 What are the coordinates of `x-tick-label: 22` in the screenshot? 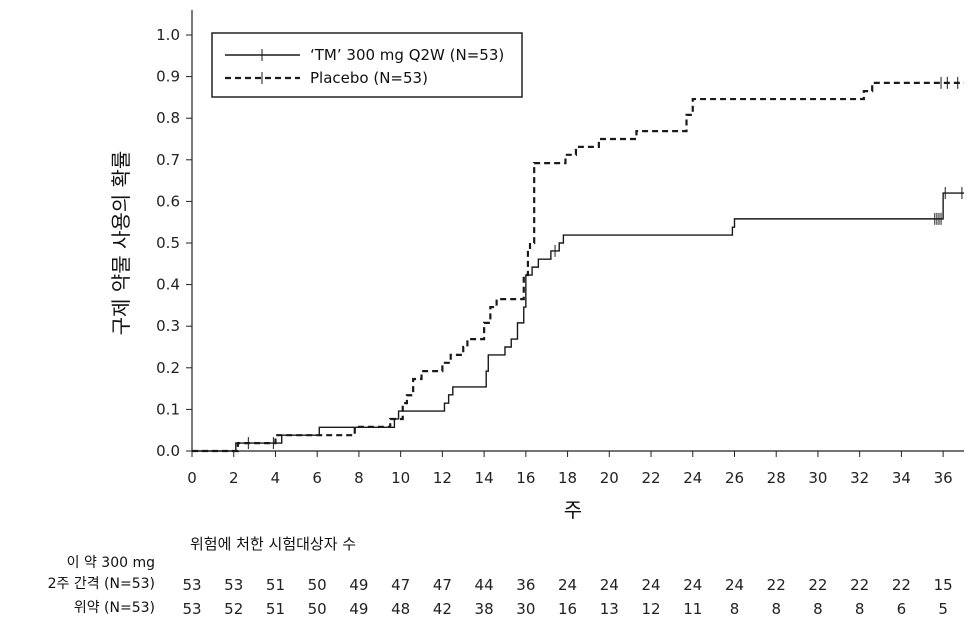 It's located at (650, 478).